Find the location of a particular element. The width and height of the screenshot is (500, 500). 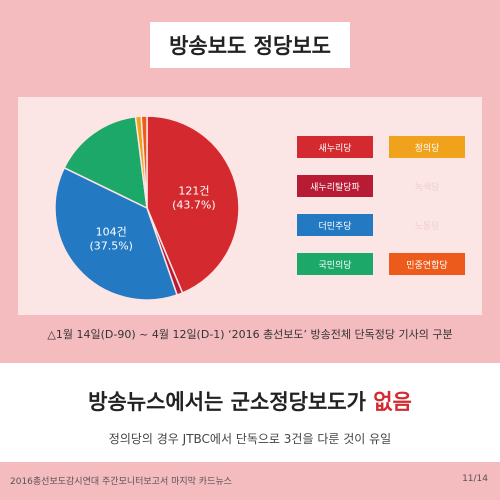

headline: 방송뉴스에서는 군소정당보도가 없음 is located at coordinates (250, 401).